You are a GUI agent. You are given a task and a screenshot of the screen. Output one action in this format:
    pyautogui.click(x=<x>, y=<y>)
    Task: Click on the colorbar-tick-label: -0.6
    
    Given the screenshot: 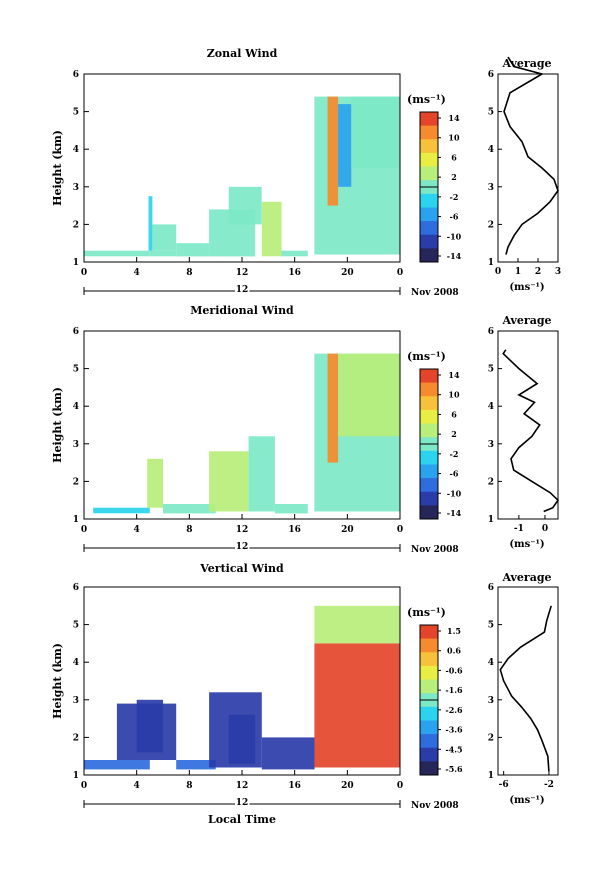 What is the action you would take?
    pyautogui.click(x=454, y=670)
    